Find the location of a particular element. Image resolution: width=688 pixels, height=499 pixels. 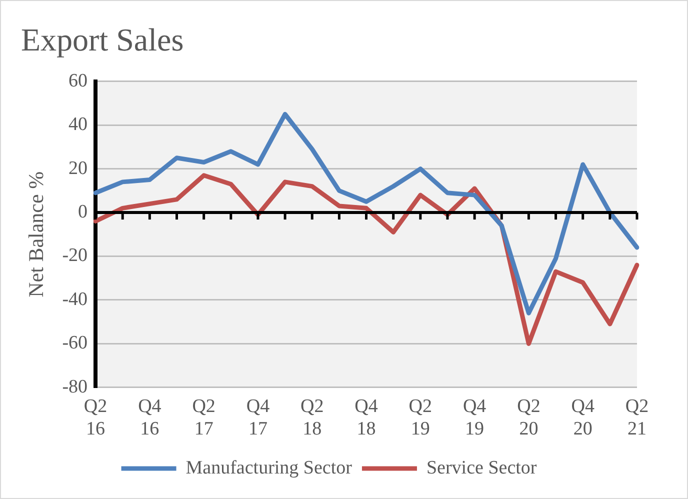

y-tick-label: -40 is located at coordinates (75, 299).